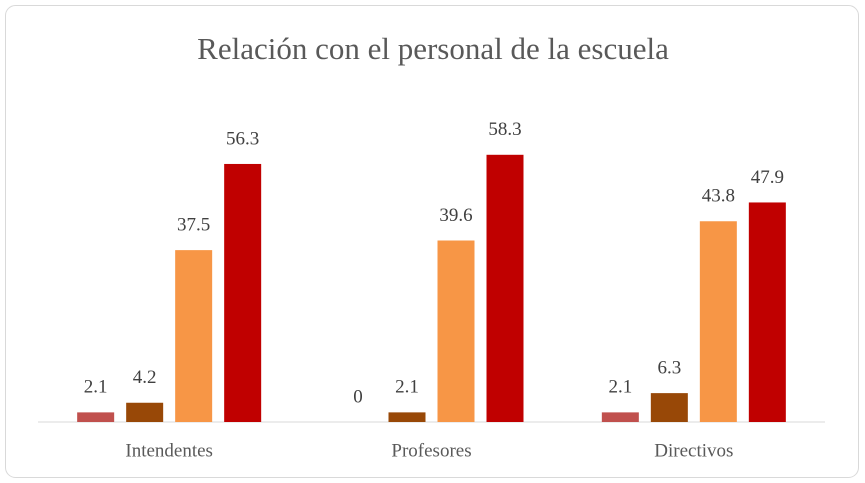 The image size is (865, 483). Describe the element at coordinates (145, 377) in the screenshot. I see `data-label: 4.2` at that location.